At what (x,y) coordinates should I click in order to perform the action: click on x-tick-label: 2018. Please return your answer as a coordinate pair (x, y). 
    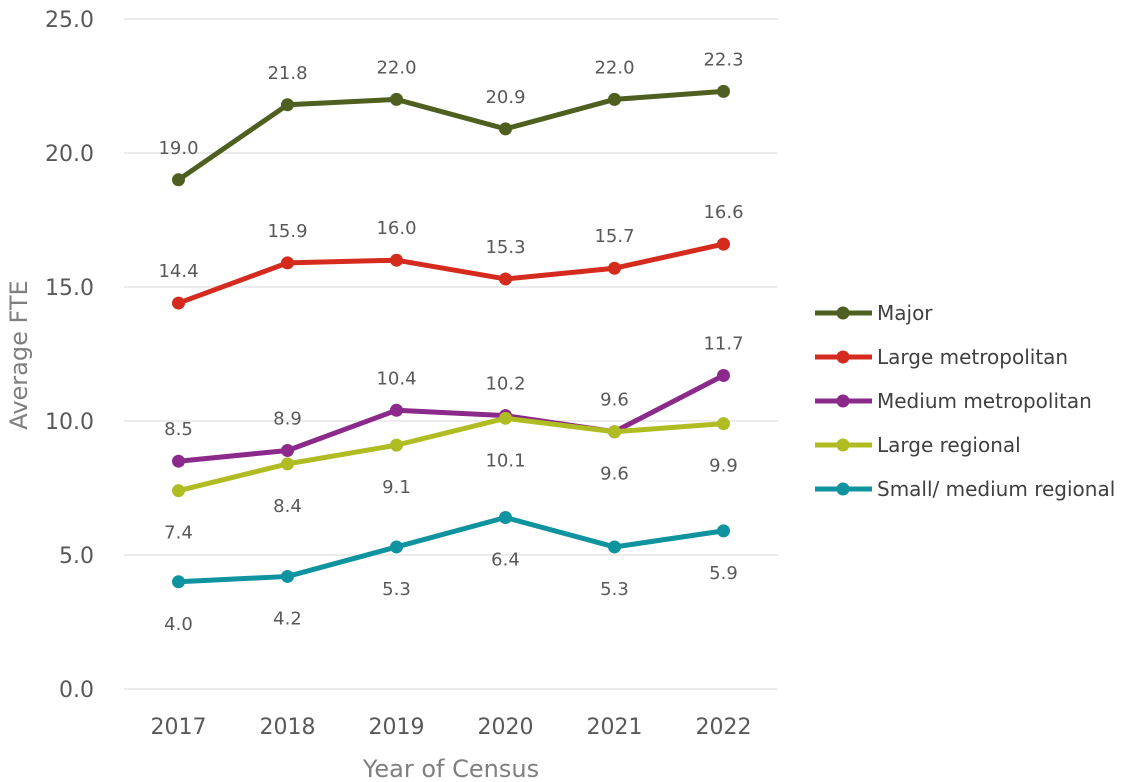
    Looking at the image, I should click on (288, 727).